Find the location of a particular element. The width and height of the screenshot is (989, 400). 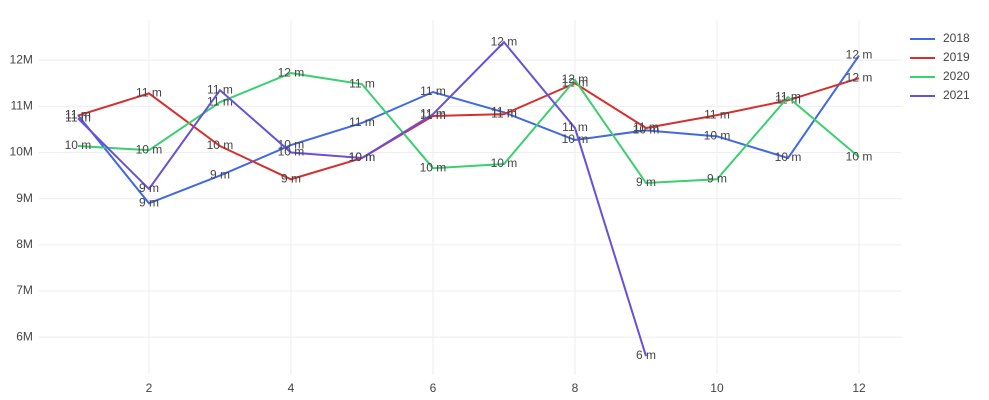

x-tick-label: 10 is located at coordinates (717, 388).